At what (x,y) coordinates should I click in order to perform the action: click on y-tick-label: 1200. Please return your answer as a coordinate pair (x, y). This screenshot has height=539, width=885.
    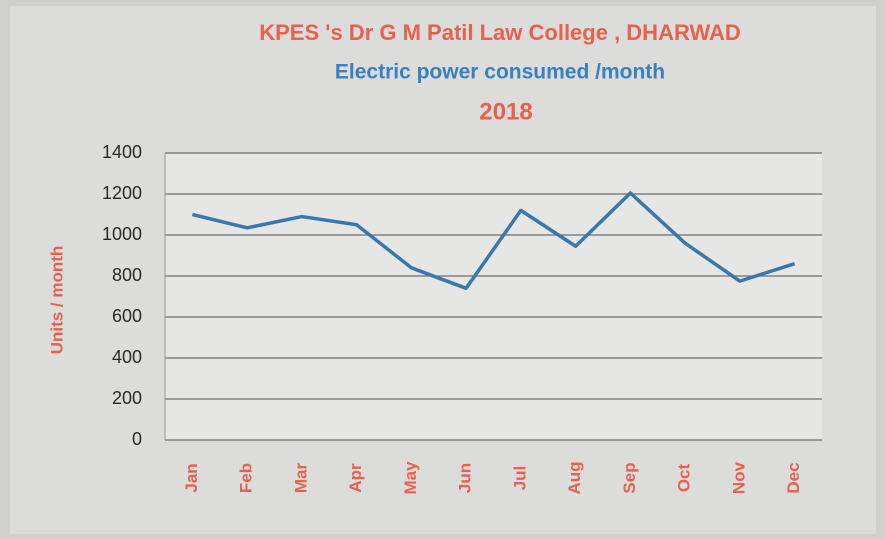
    Looking at the image, I should click on (122, 193).